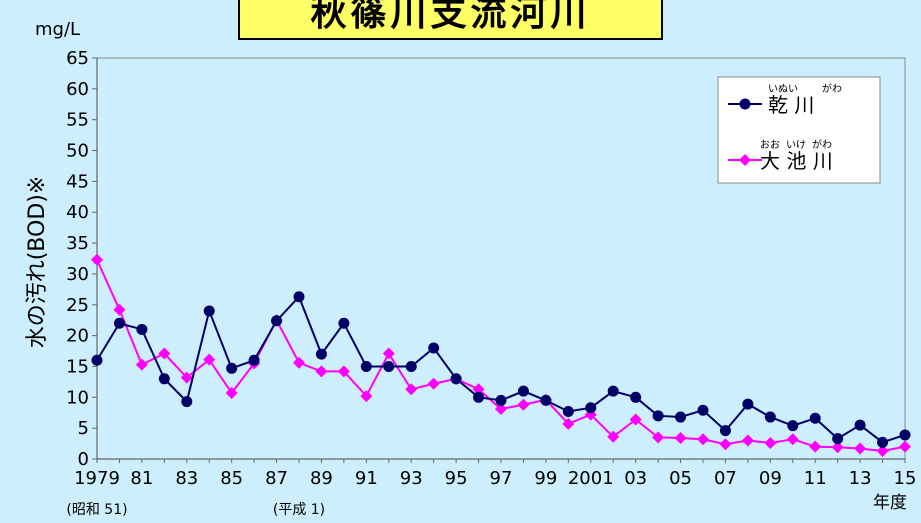 The width and height of the screenshot is (921, 523). I want to click on y-tick-label: 25, so click(77, 305).